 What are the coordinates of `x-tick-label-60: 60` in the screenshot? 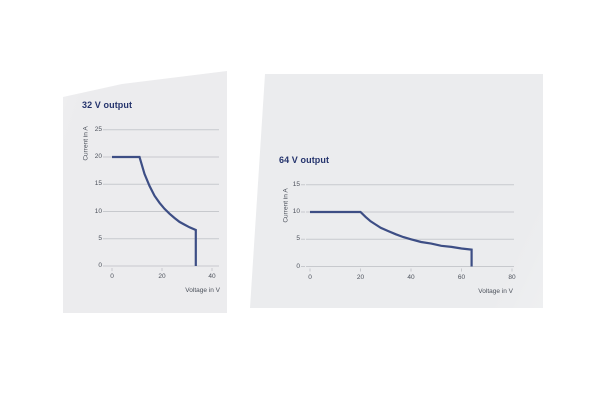 It's located at (461, 277).